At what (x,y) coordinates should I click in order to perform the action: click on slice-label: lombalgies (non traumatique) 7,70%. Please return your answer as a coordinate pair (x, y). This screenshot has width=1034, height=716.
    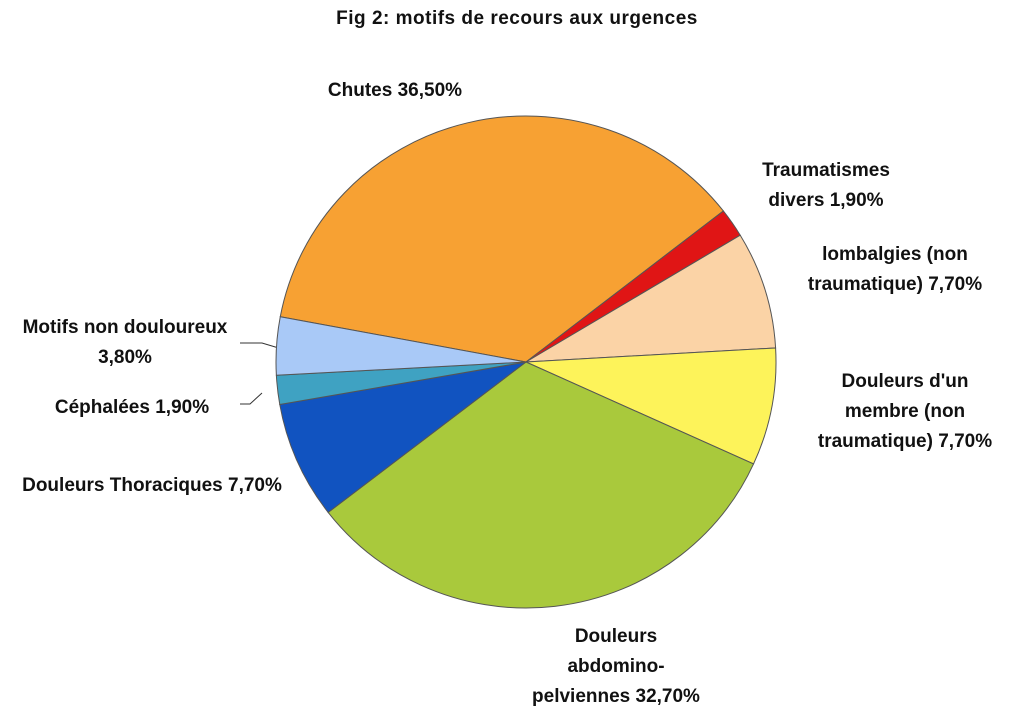
    Looking at the image, I should click on (895, 270).